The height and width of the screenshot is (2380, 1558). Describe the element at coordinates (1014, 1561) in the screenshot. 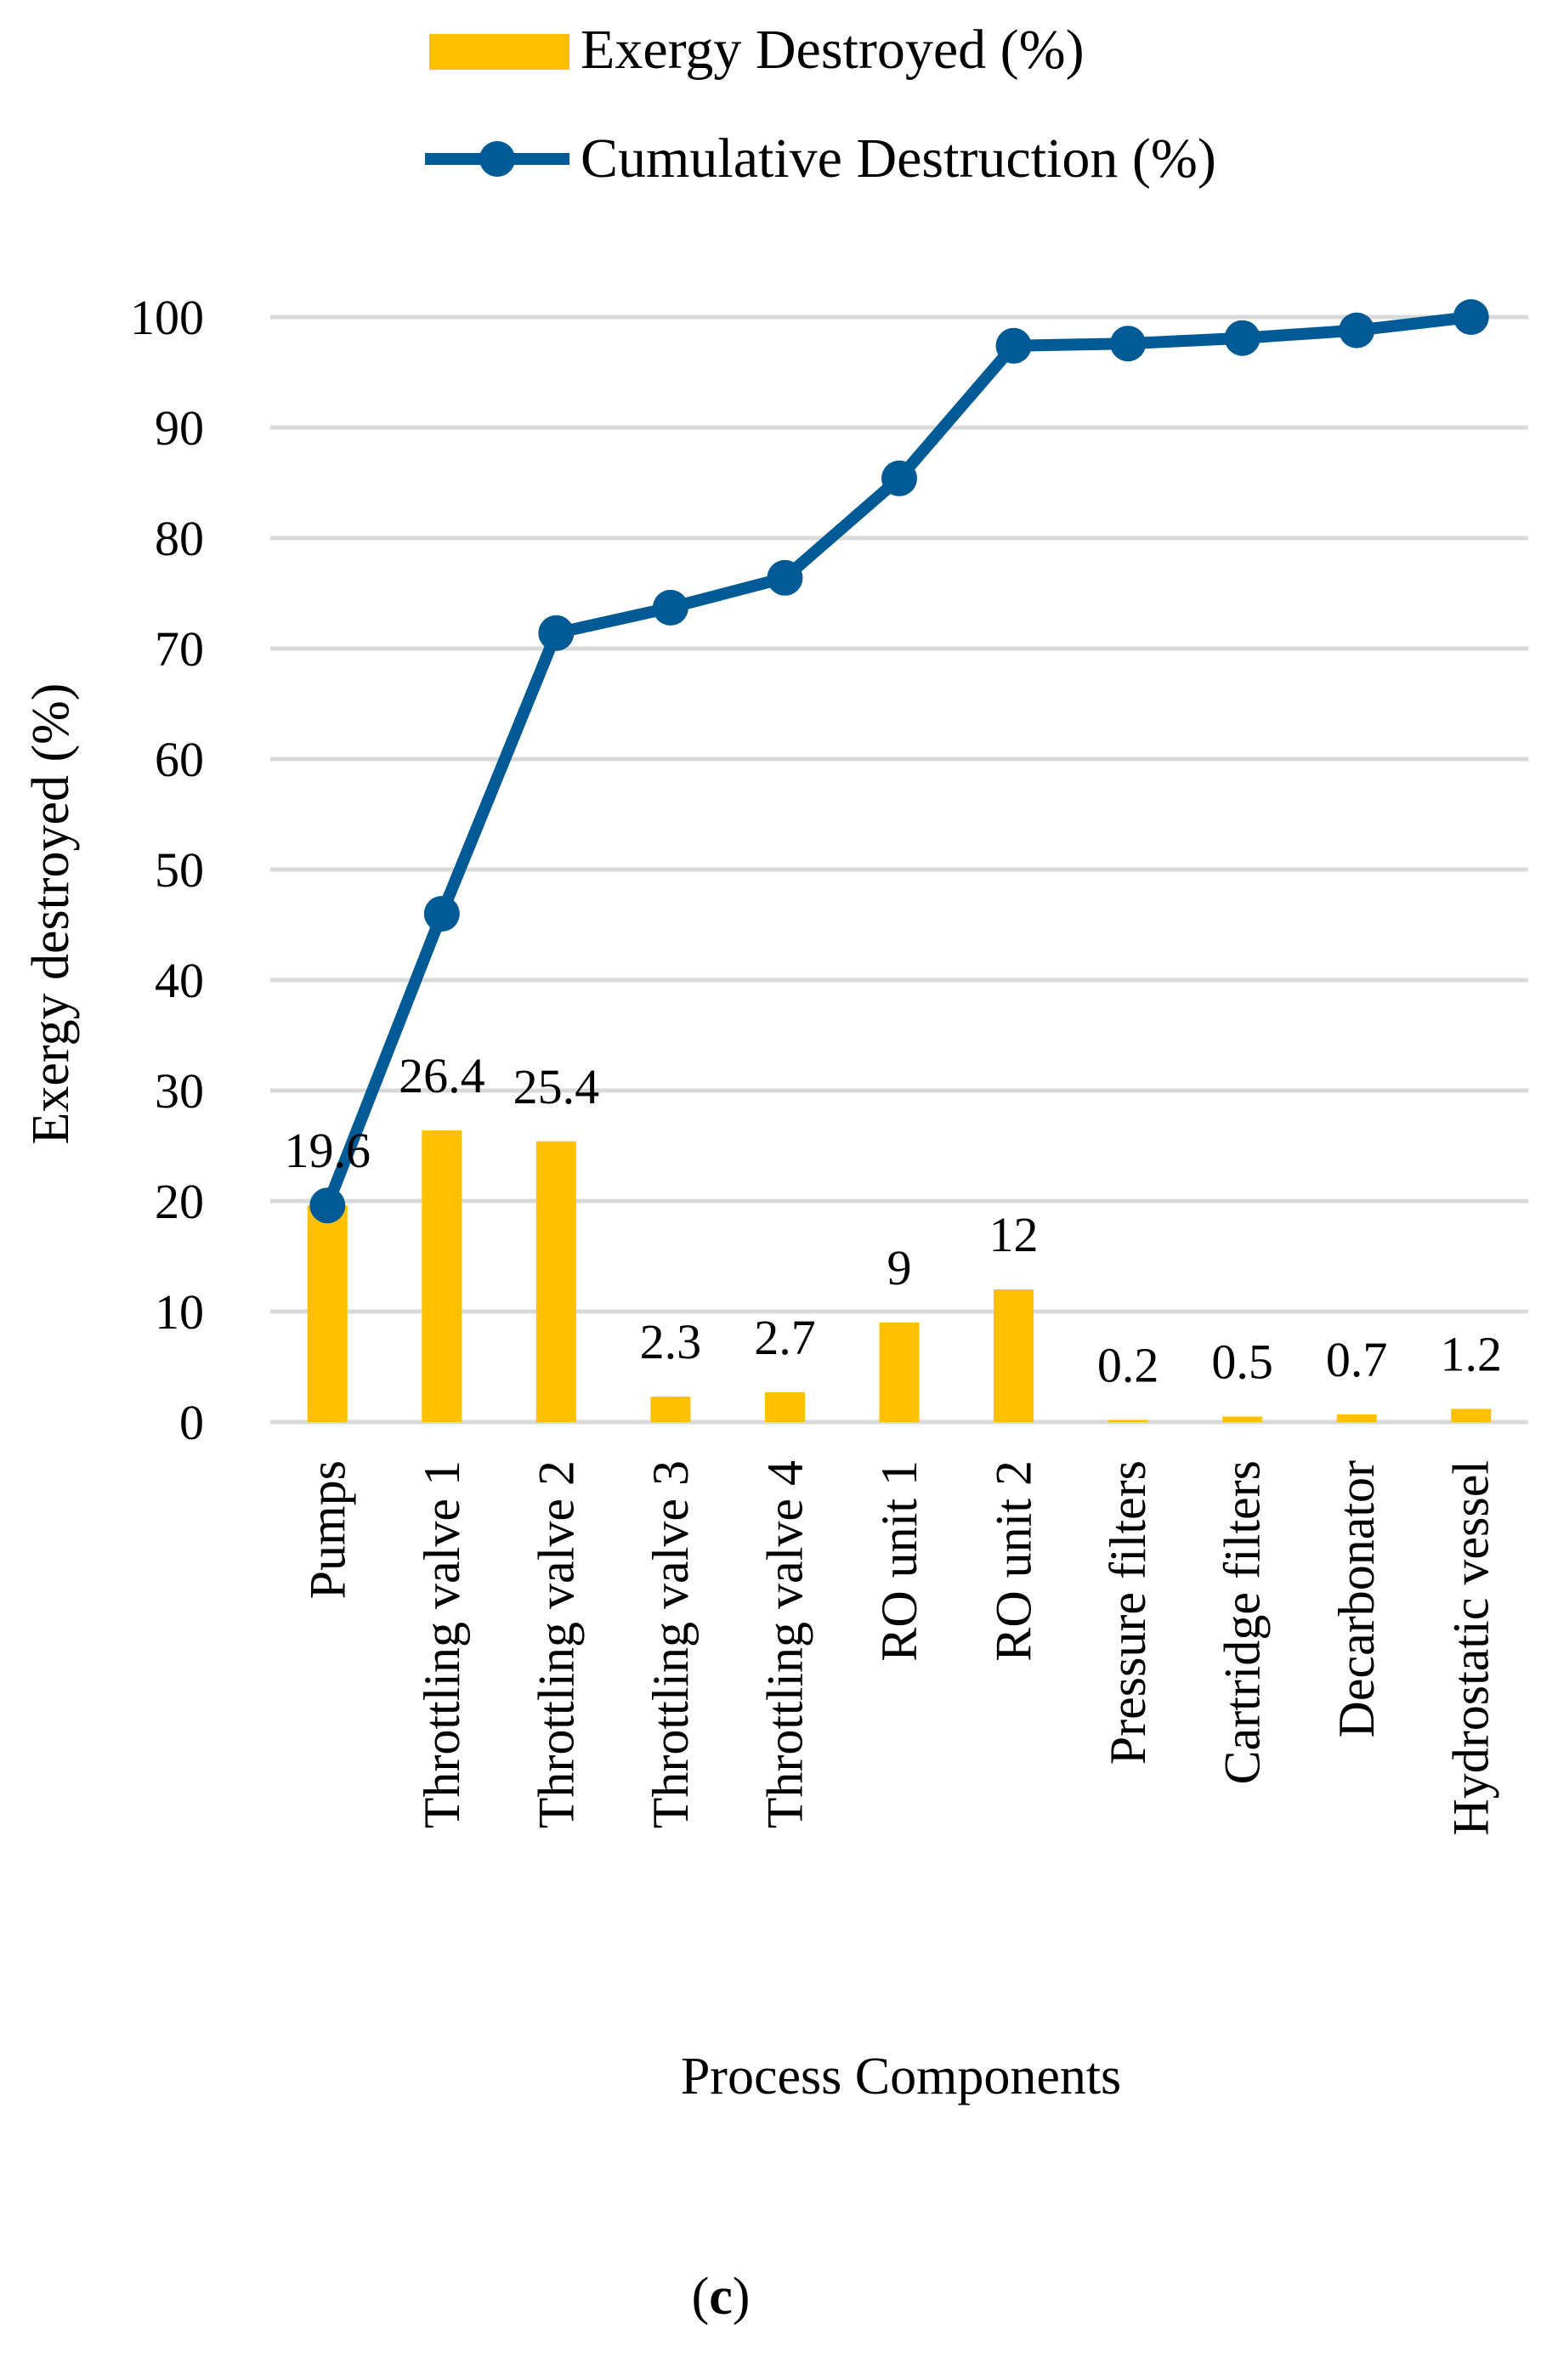

I see `x-category-label: RO unit 2` at that location.